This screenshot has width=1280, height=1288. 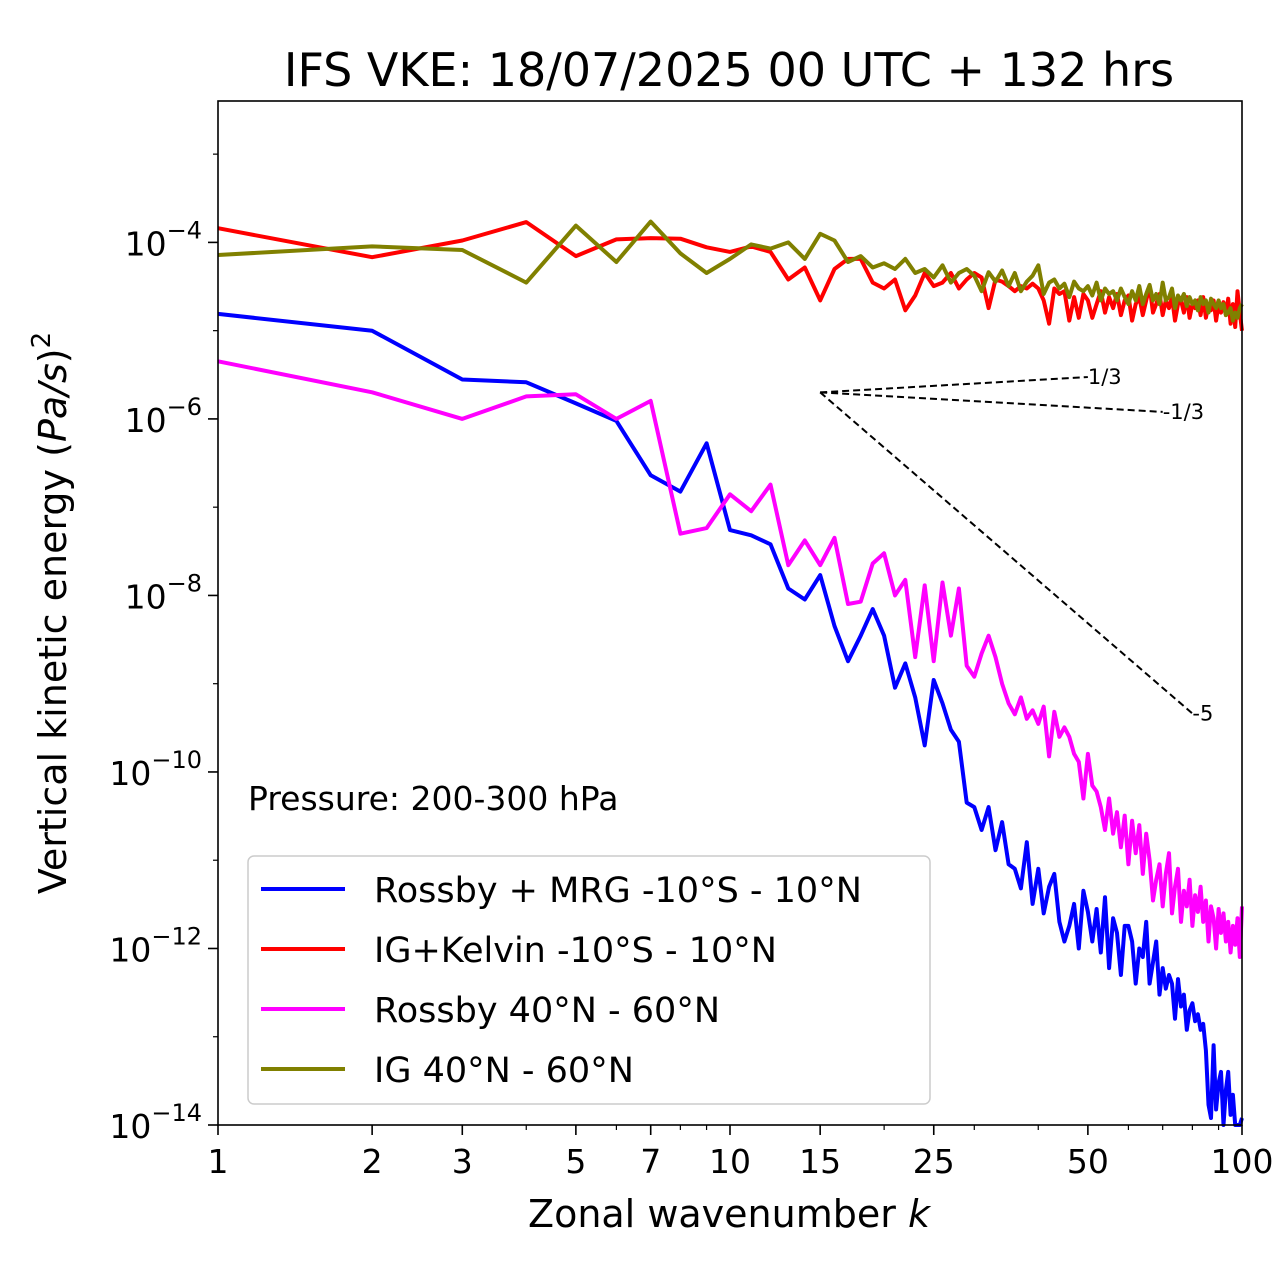 What do you see at coordinates (730, 1214) in the screenshot?
I see `x-axis-label: Zonal wavenumber k` at bounding box center [730, 1214].